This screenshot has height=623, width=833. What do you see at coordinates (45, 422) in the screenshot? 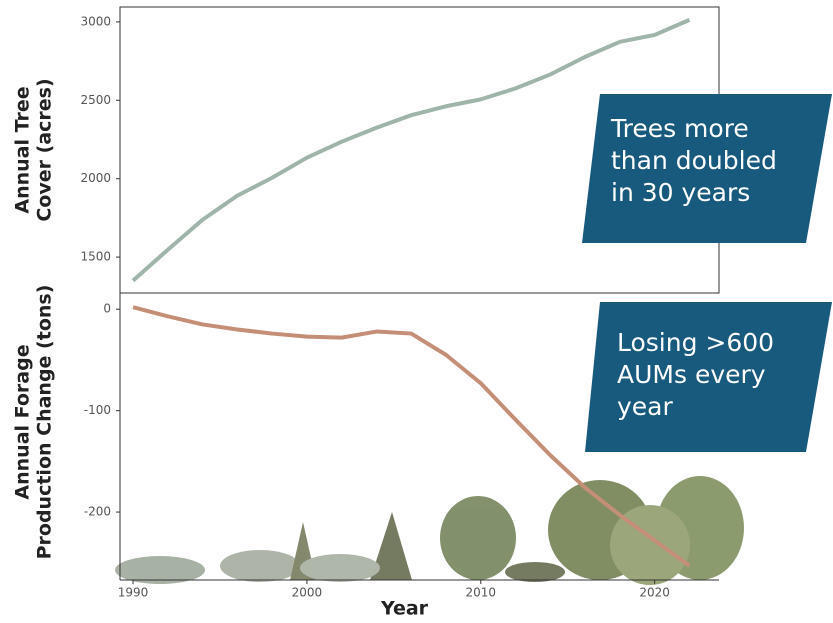
I see `y-axis-label: Production Change (tons)` at bounding box center [45, 422].